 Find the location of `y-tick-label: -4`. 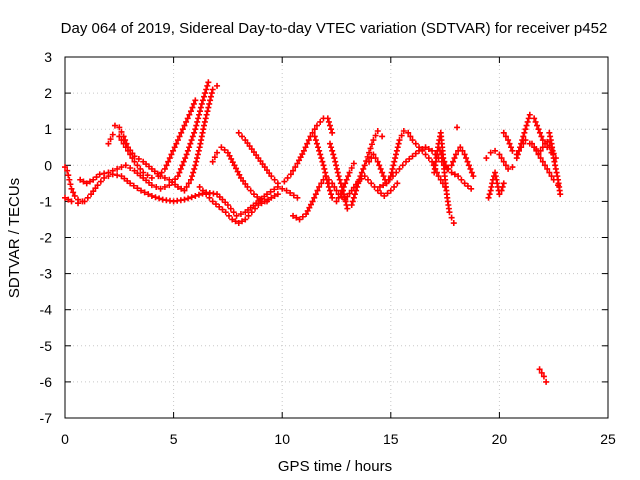

y-tick-label: -4 is located at coordinates (46, 310).